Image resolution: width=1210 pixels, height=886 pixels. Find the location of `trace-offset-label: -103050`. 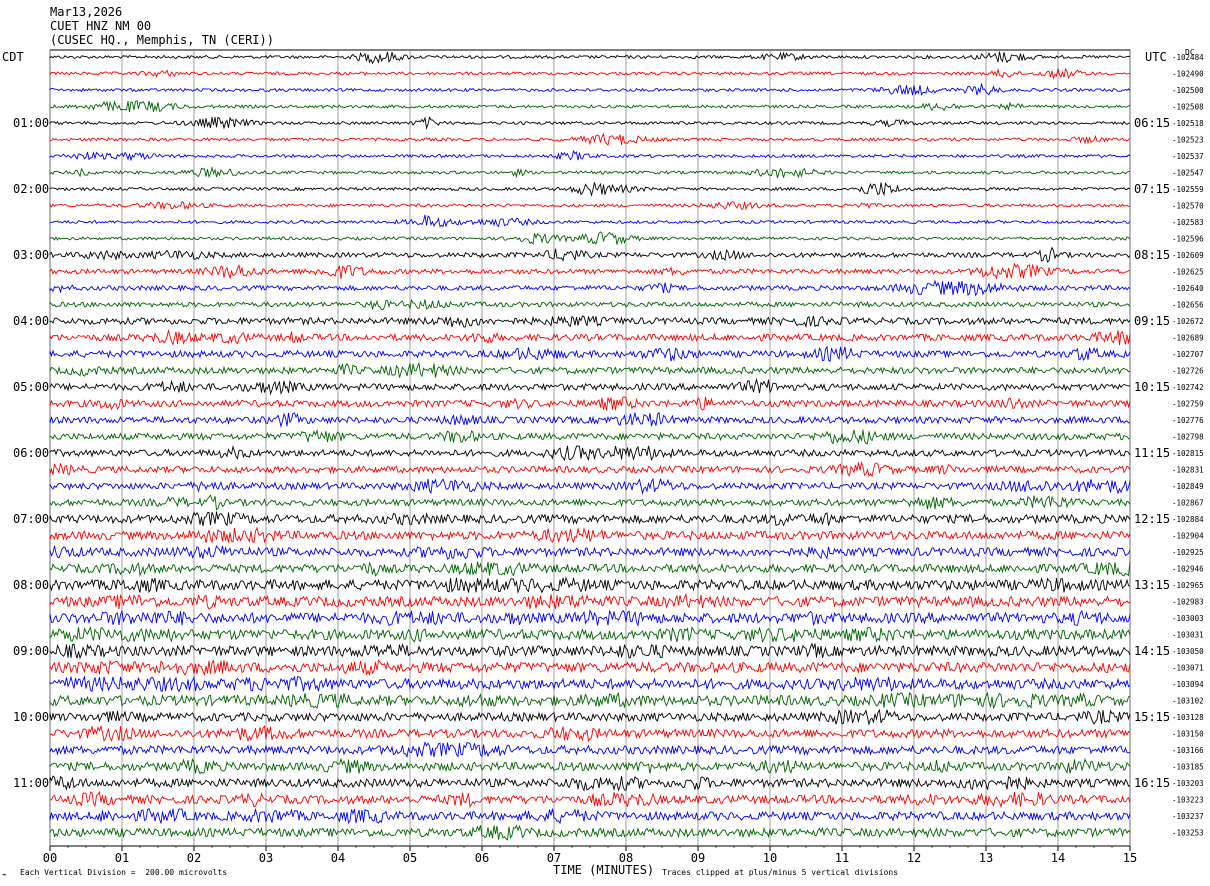

trace-offset-label: -103050 is located at coordinates (1188, 651).